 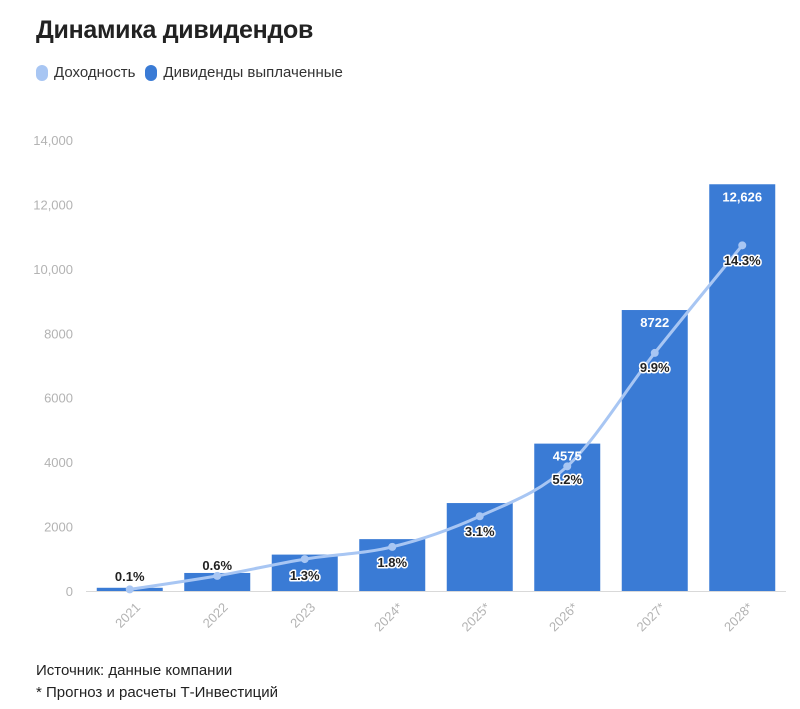 What do you see at coordinates (305, 575) in the screenshot?
I see `yield-label: 1.3%` at bounding box center [305, 575].